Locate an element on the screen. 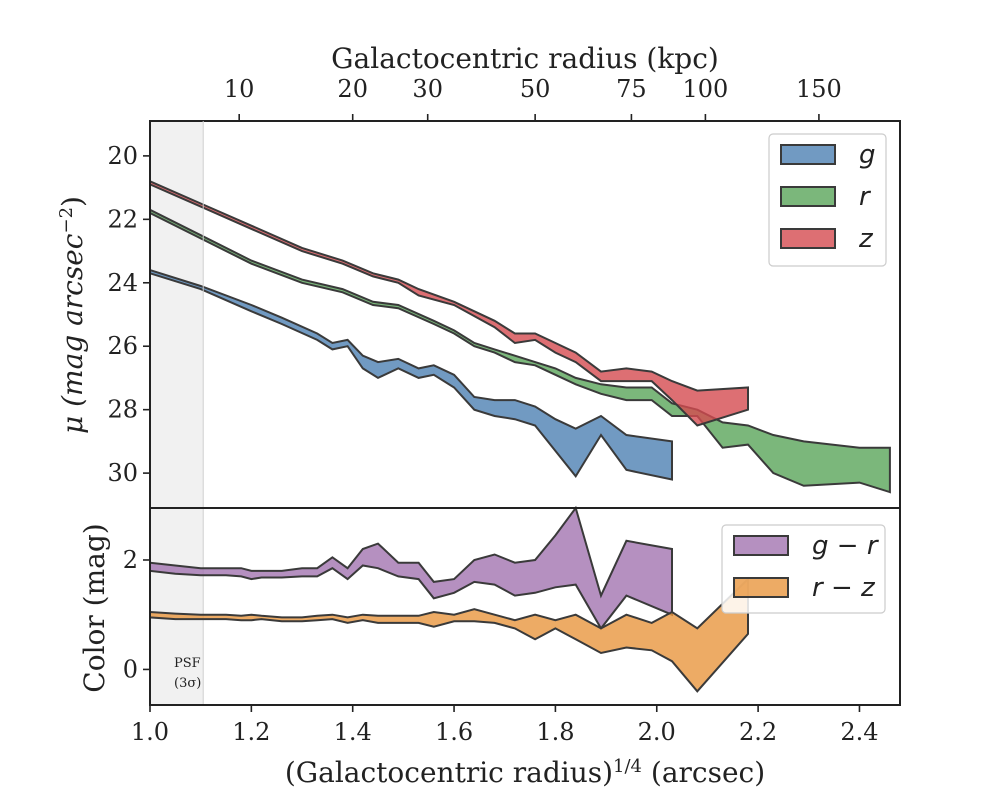  x-axis-title: (Galactocentric radius)1/4 (arcsec) is located at coordinates (525, 773).